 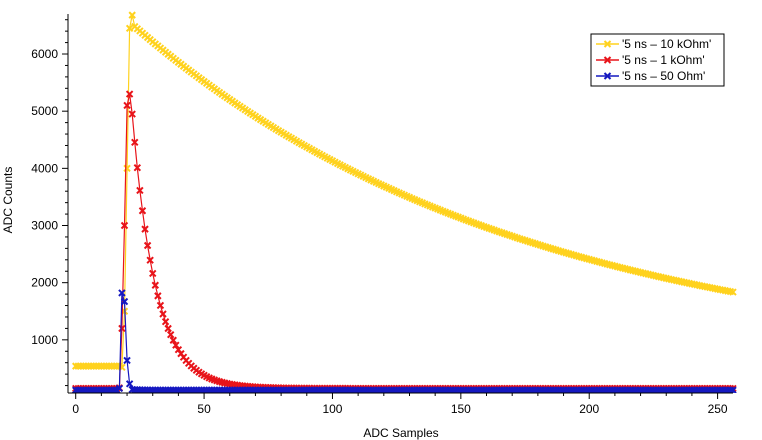 I want to click on x-tick-label: 50, so click(x=204, y=409).